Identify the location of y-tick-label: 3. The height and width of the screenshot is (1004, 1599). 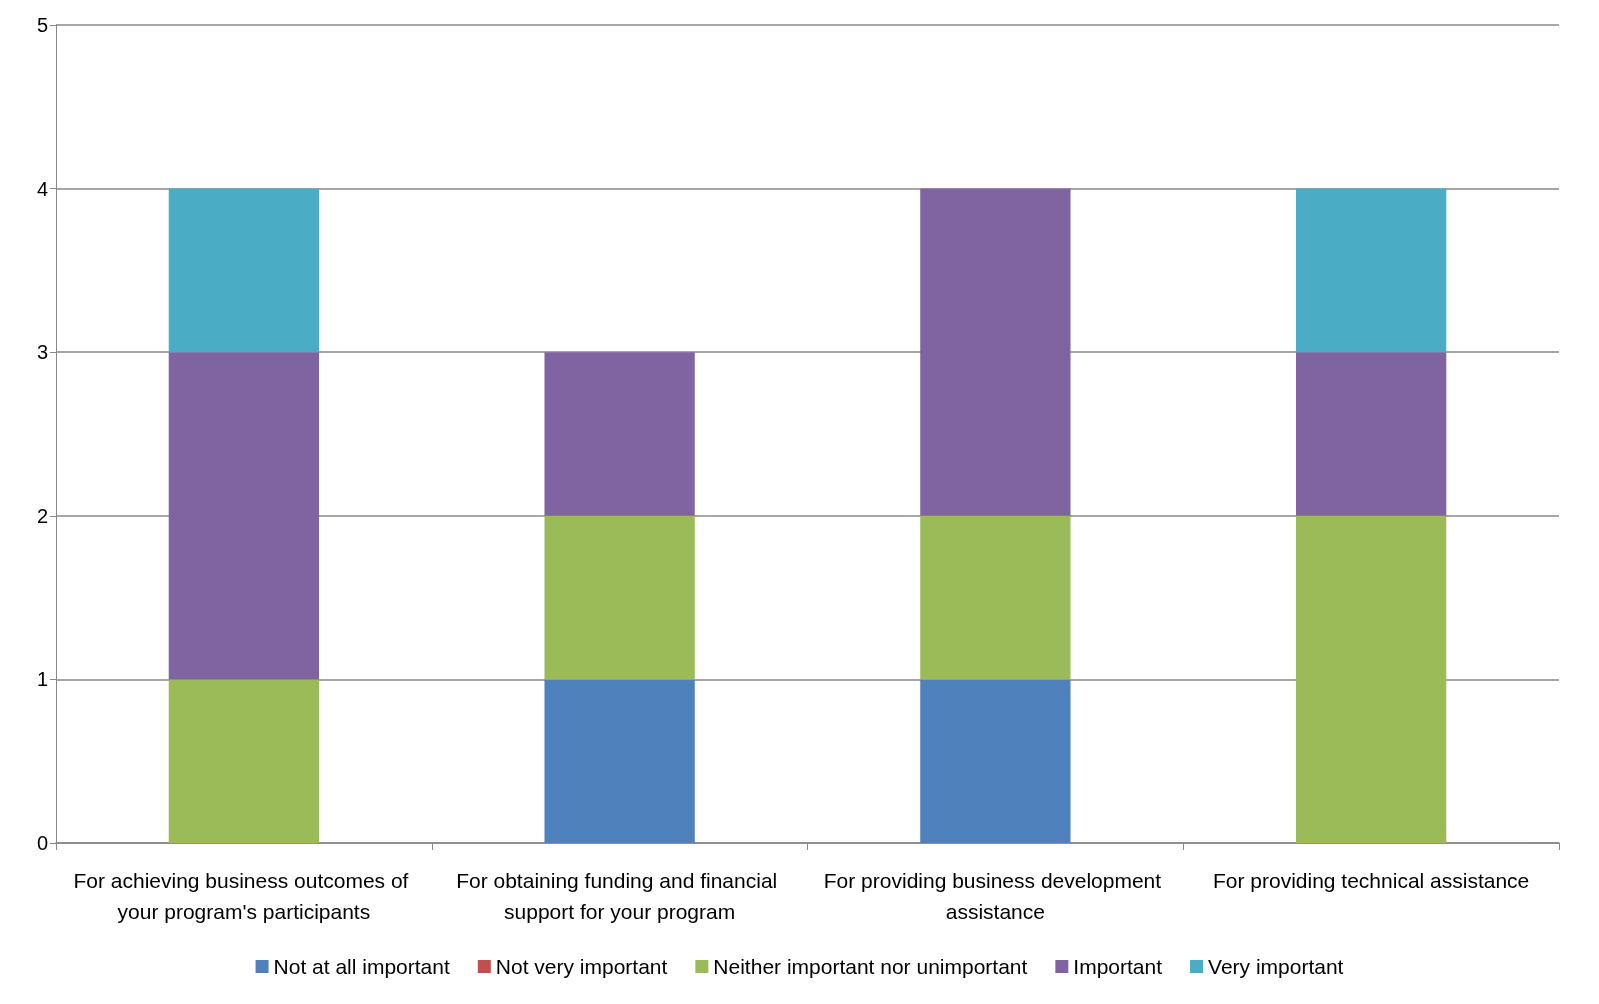
(42, 352).